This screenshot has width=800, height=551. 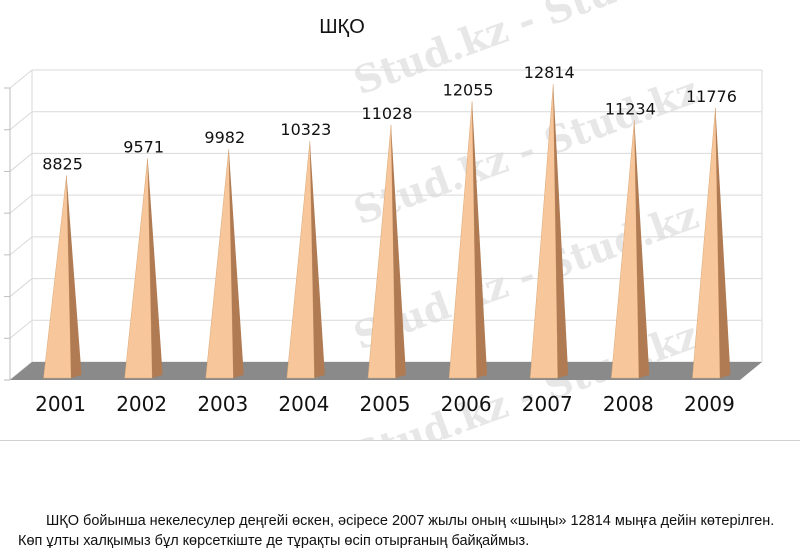 I want to click on bar-2001, so click(x=62, y=277).